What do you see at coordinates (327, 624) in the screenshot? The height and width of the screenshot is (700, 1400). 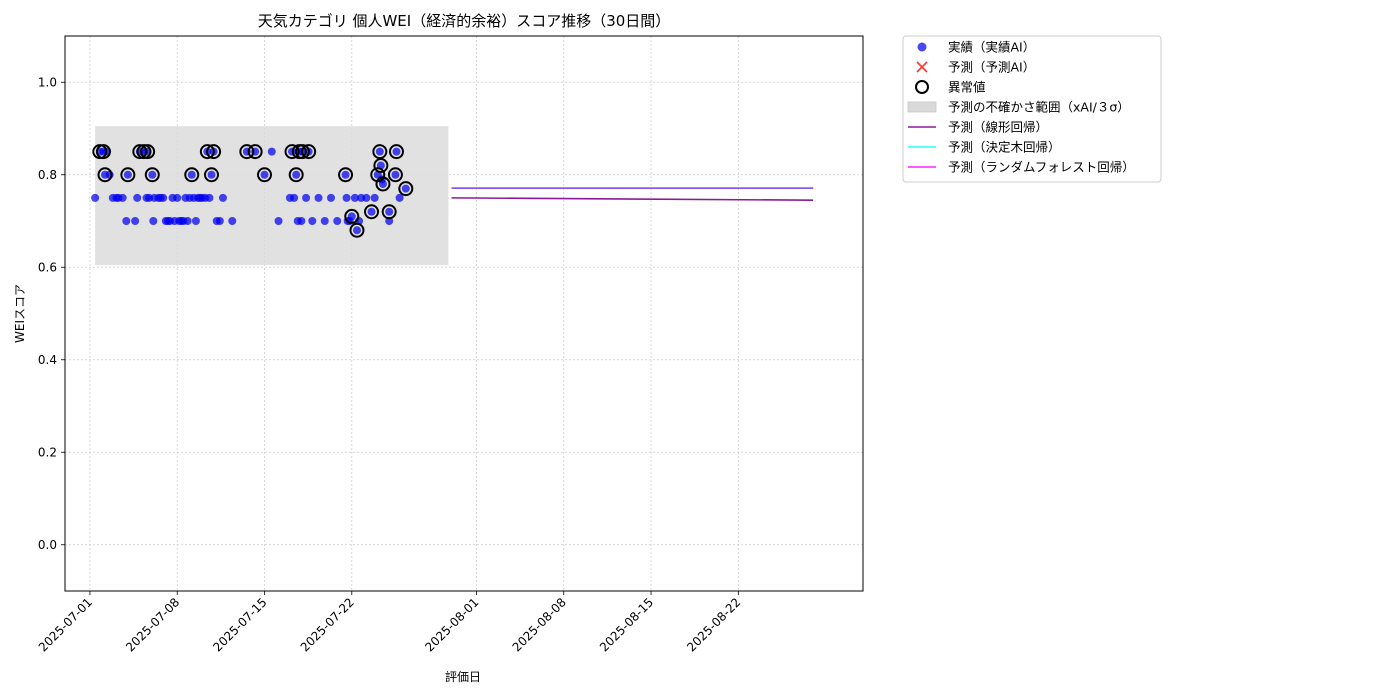 I see `x-tick-label: 2025-07-22` at bounding box center [327, 624].